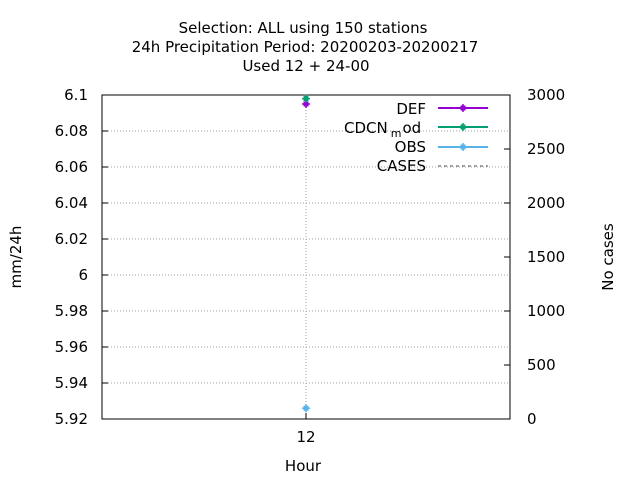 This screenshot has height=485, width=640. I want to click on legend-cdcn-rest: od, so click(411, 128).